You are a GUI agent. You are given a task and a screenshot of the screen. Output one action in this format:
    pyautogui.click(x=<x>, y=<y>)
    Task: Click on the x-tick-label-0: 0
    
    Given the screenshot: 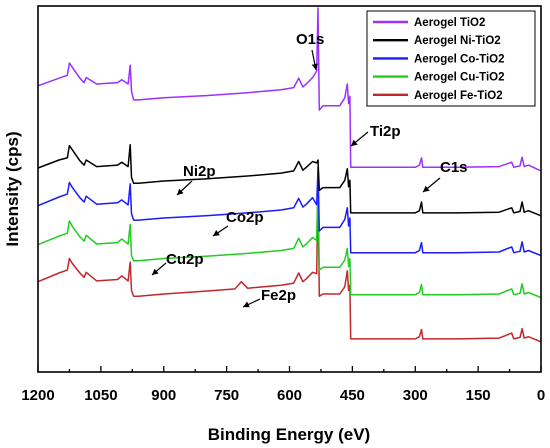 What is the action you would take?
    pyautogui.click(x=541, y=395)
    